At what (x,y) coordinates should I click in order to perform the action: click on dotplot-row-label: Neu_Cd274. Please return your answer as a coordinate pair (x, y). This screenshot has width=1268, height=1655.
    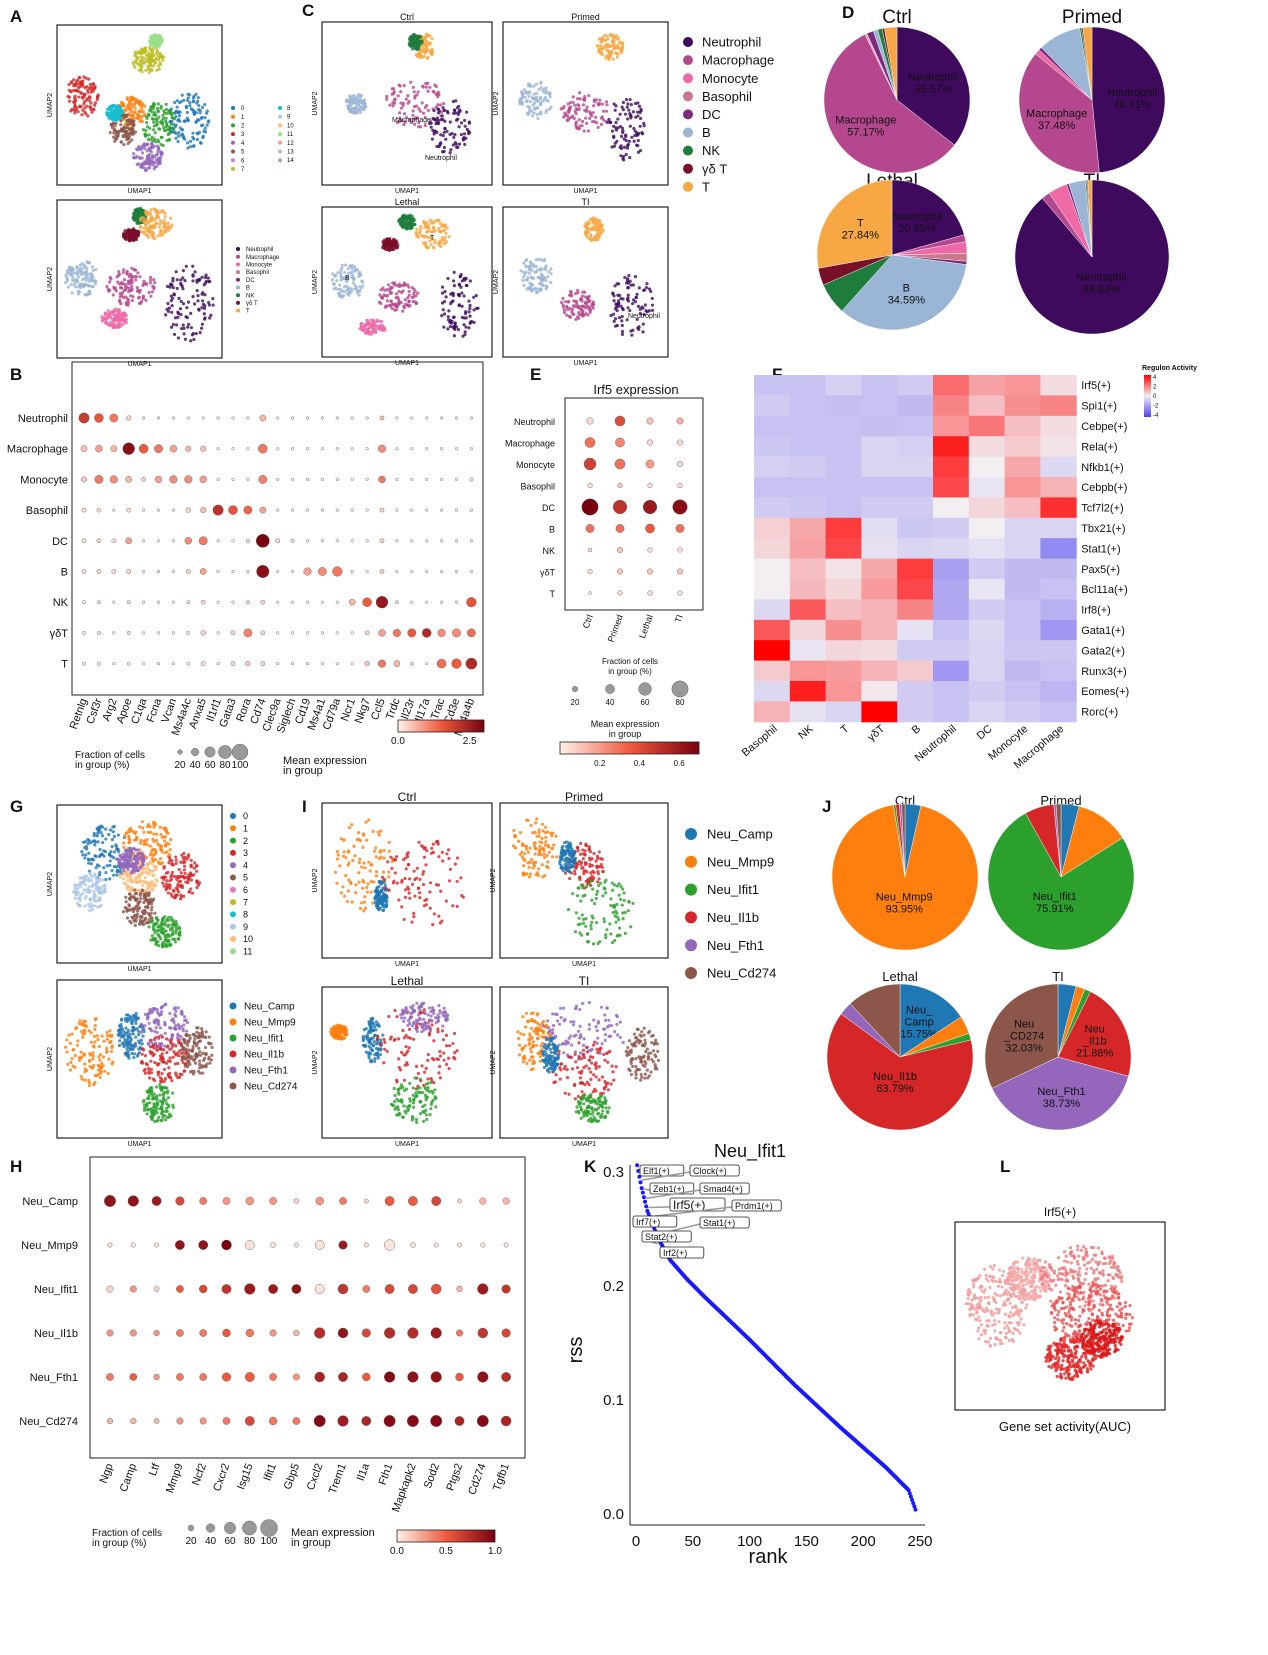
    Looking at the image, I should click on (48, 1422).